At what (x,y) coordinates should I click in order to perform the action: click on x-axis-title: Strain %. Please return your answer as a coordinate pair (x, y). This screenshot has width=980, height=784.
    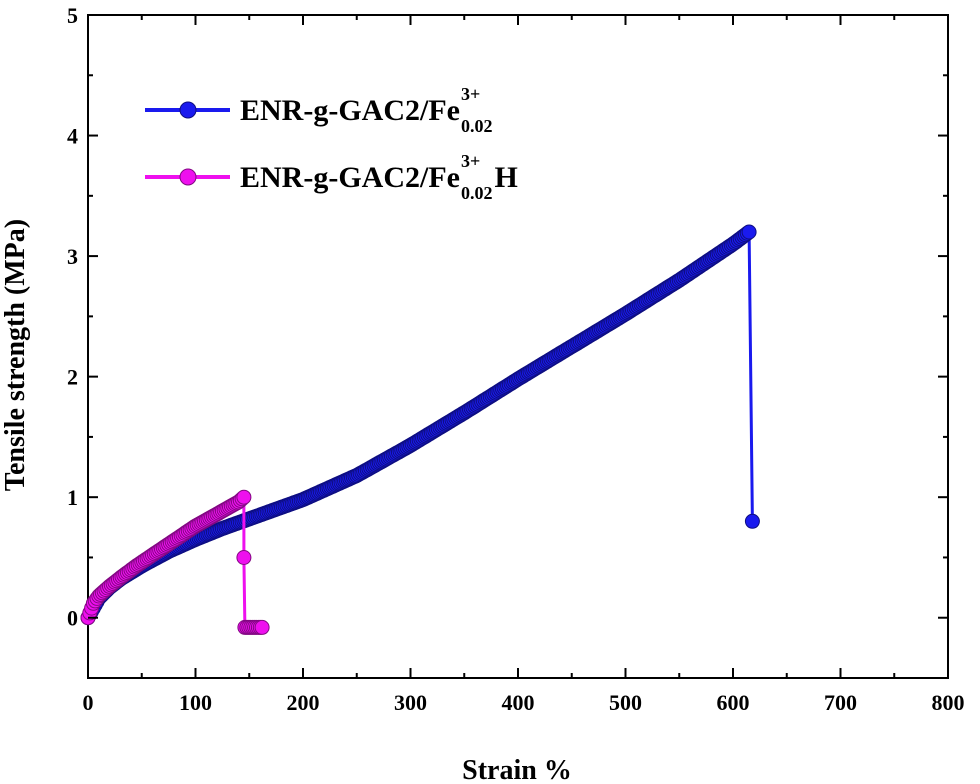
    Looking at the image, I should click on (517, 769).